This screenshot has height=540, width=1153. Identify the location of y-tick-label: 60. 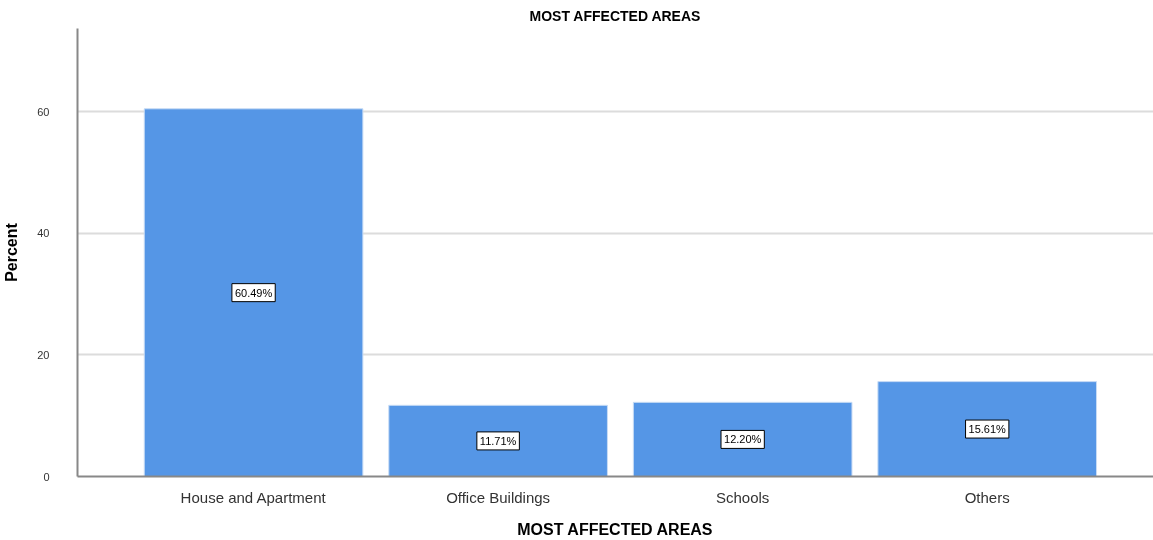
(43, 111).